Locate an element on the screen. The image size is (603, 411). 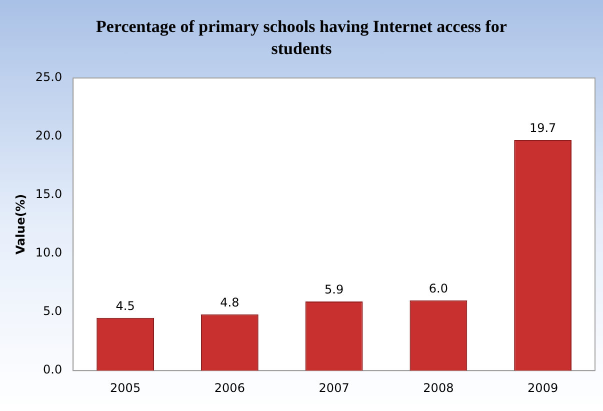
data-label: 5.9 is located at coordinates (334, 289).